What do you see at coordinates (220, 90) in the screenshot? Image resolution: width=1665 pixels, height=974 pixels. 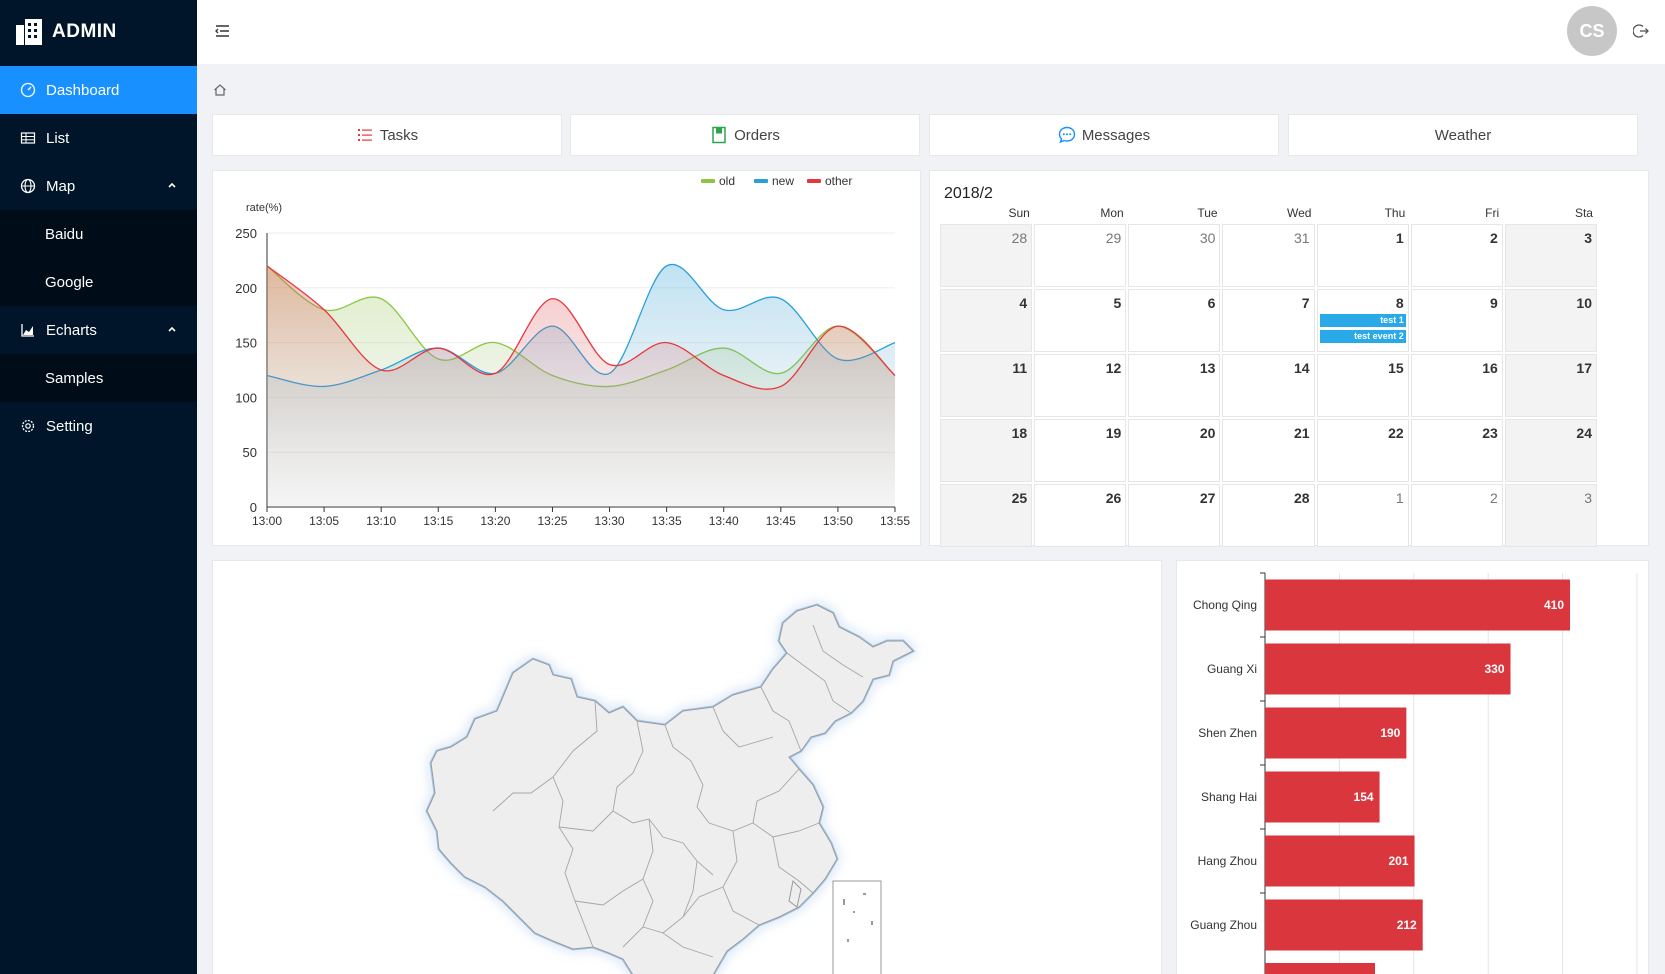 I see `home-icon` at bounding box center [220, 90].